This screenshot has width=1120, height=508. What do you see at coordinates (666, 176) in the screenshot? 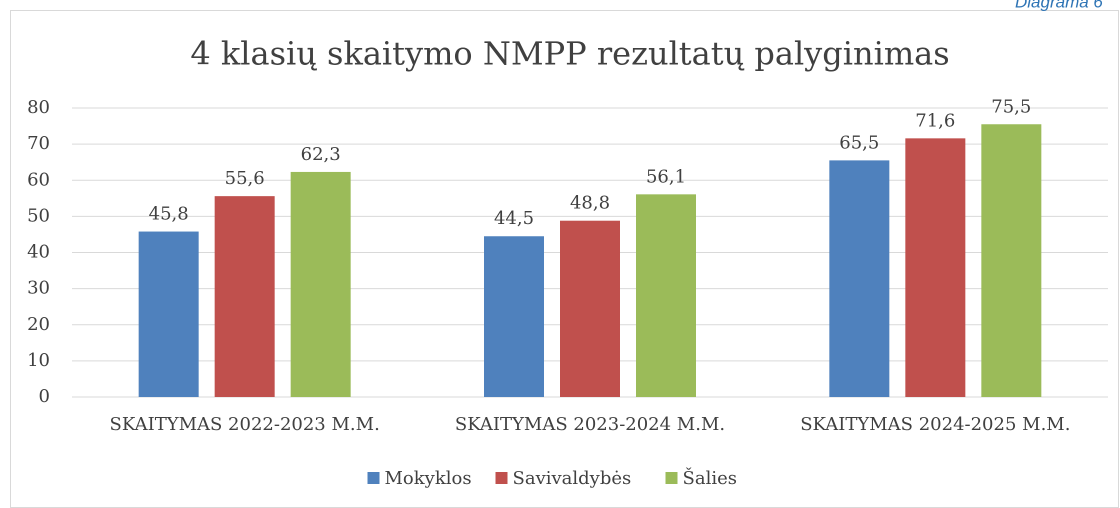
I see `data-label: 56,1` at bounding box center [666, 176].